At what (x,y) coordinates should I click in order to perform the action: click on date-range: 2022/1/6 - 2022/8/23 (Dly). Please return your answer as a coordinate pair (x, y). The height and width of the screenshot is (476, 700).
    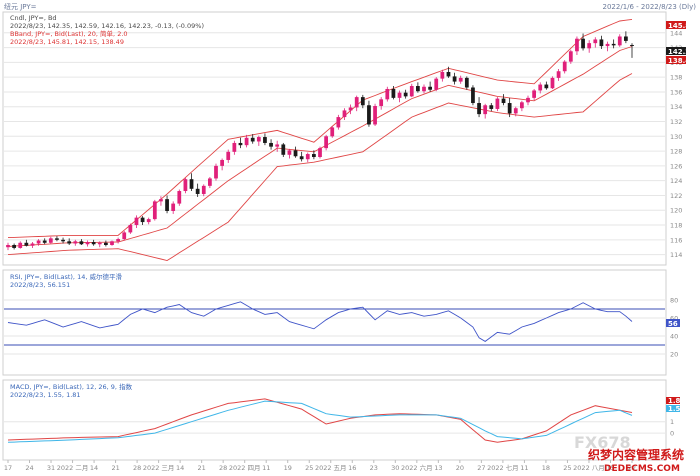
    Looking at the image, I should click on (650, 7).